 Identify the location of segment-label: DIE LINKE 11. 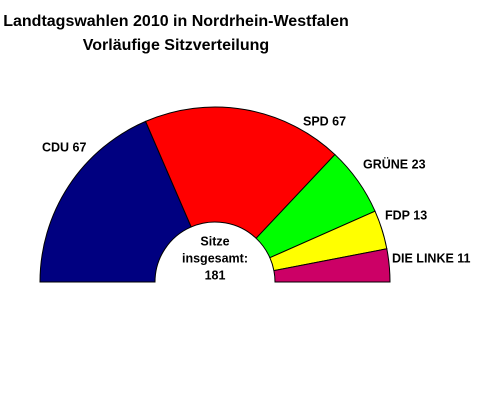
(431, 258).